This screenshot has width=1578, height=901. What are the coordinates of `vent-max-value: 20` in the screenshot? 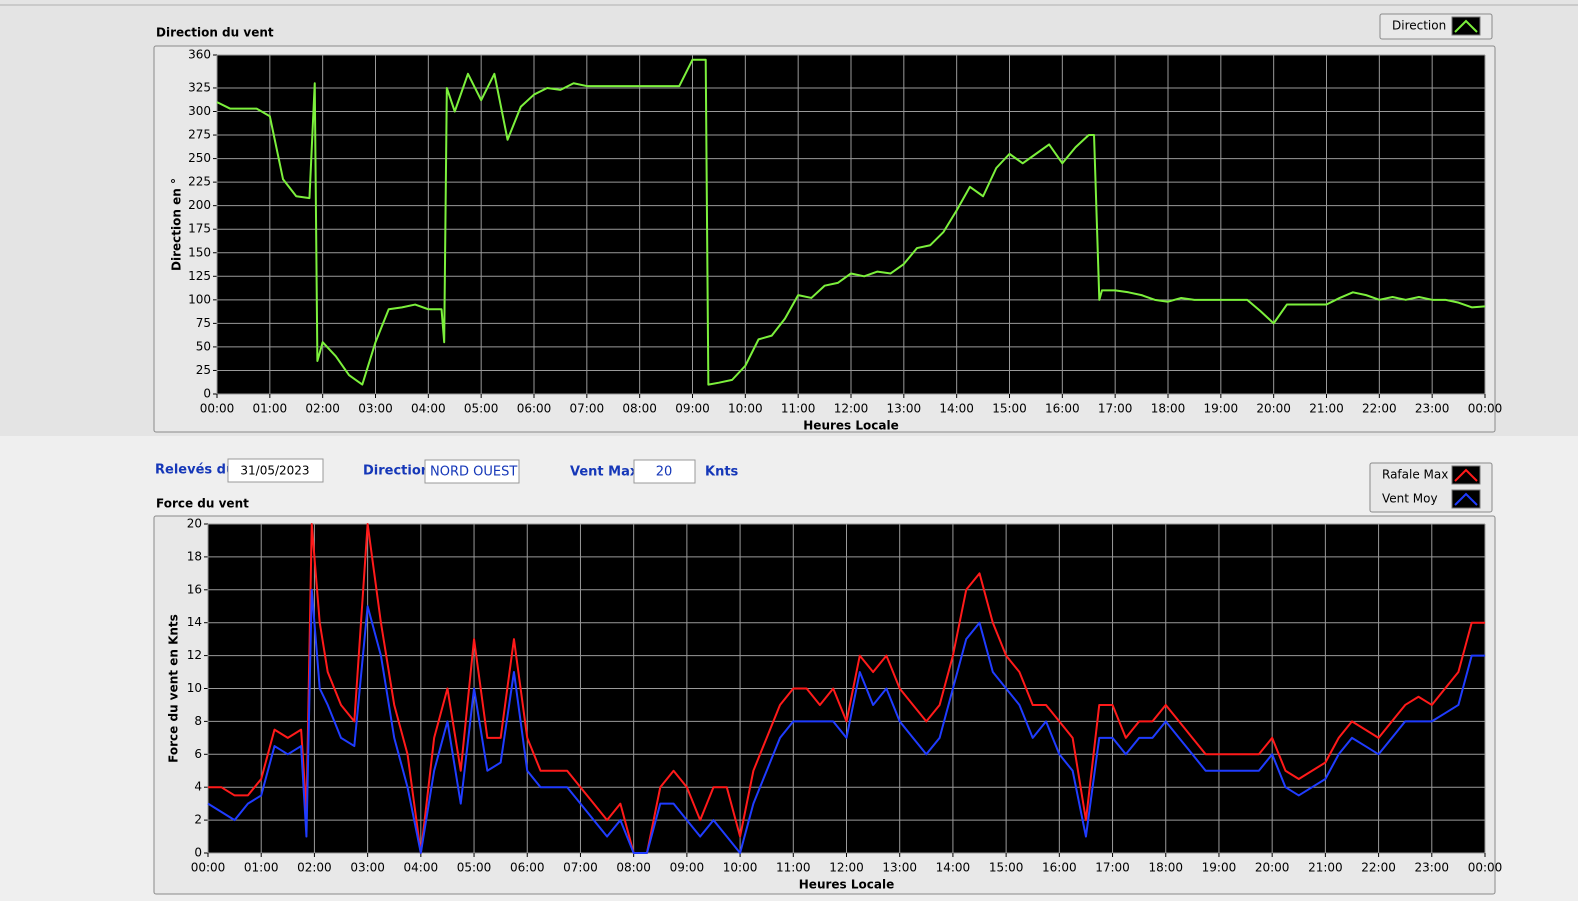 It's located at (664, 472).